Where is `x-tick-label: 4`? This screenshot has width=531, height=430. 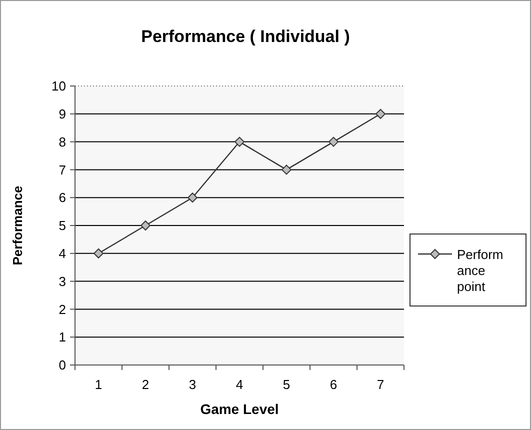
x-tick-label: 4 is located at coordinates (240, 384).